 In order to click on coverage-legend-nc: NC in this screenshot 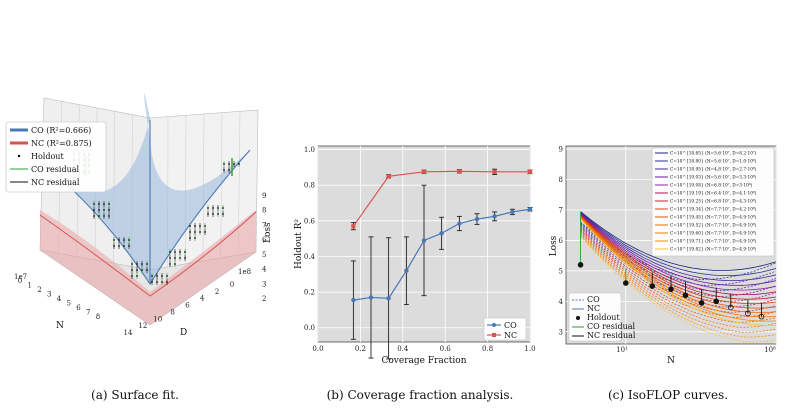, I will do `click(510, 335)`.